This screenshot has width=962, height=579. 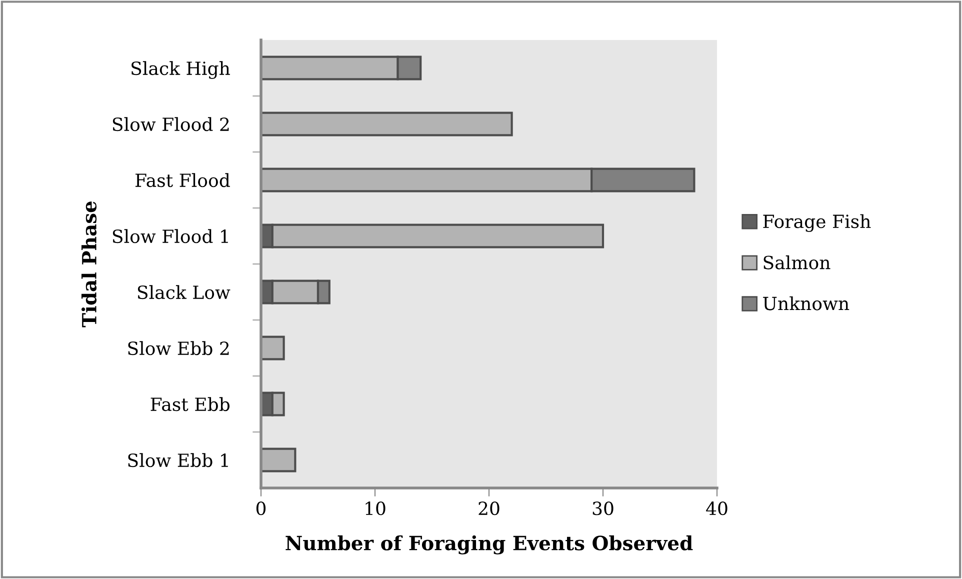 I want to click on x-tick-label: 40, so click(x=717, y=509).